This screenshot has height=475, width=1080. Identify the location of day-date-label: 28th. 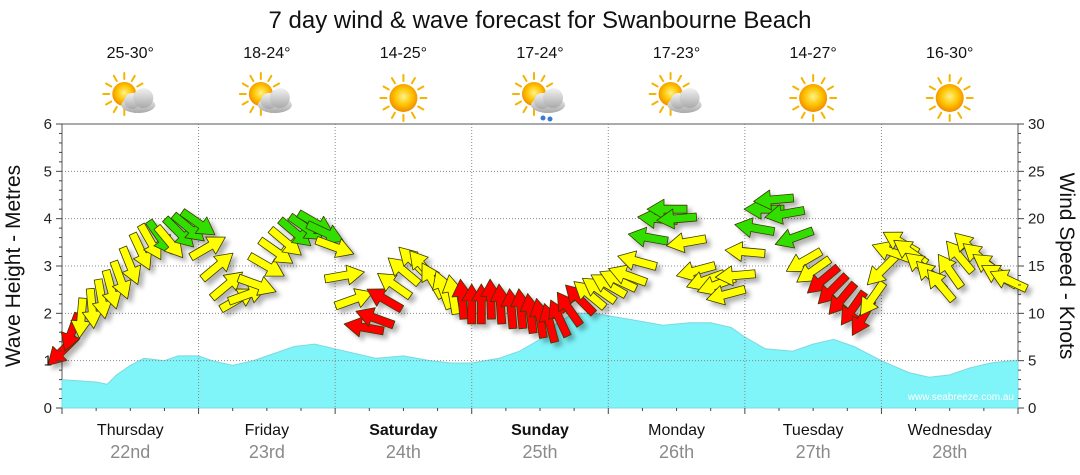
(949, 452).